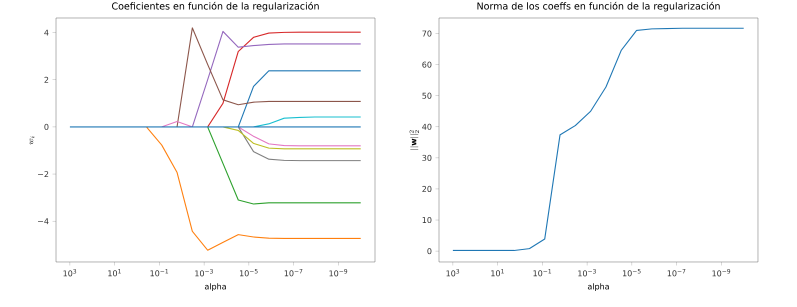  Describe the element at coordinates (427, 65) in the screenshot. I see `y-tick-label: 60` at that location.